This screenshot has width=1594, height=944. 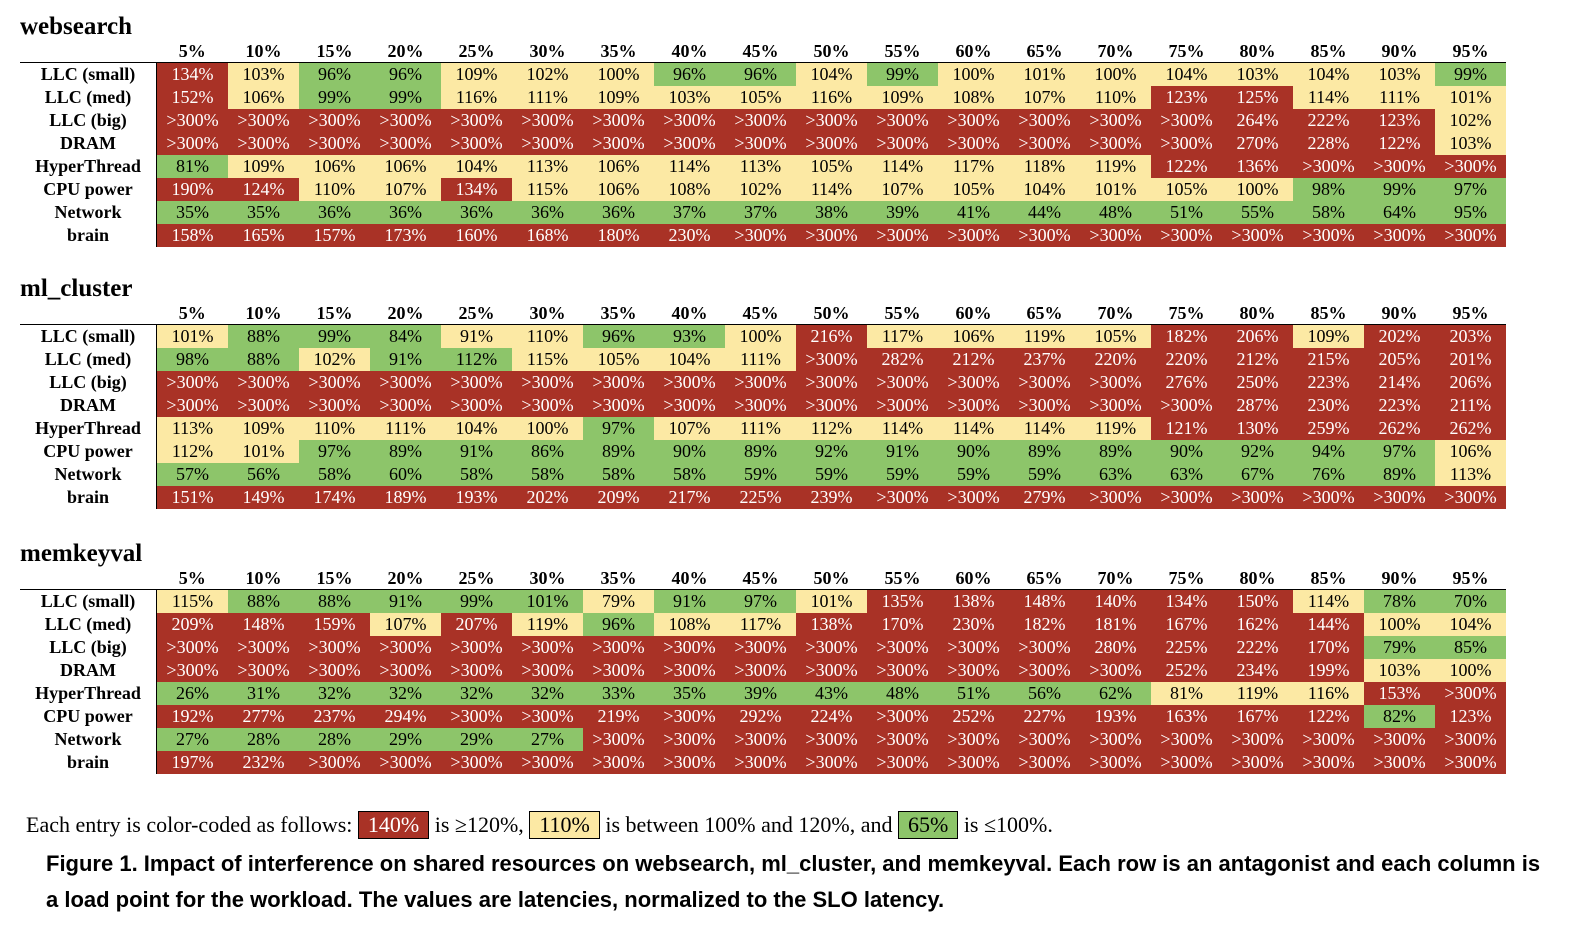 I want to click on table-cell: 48%, so click(x=1115, y=212).